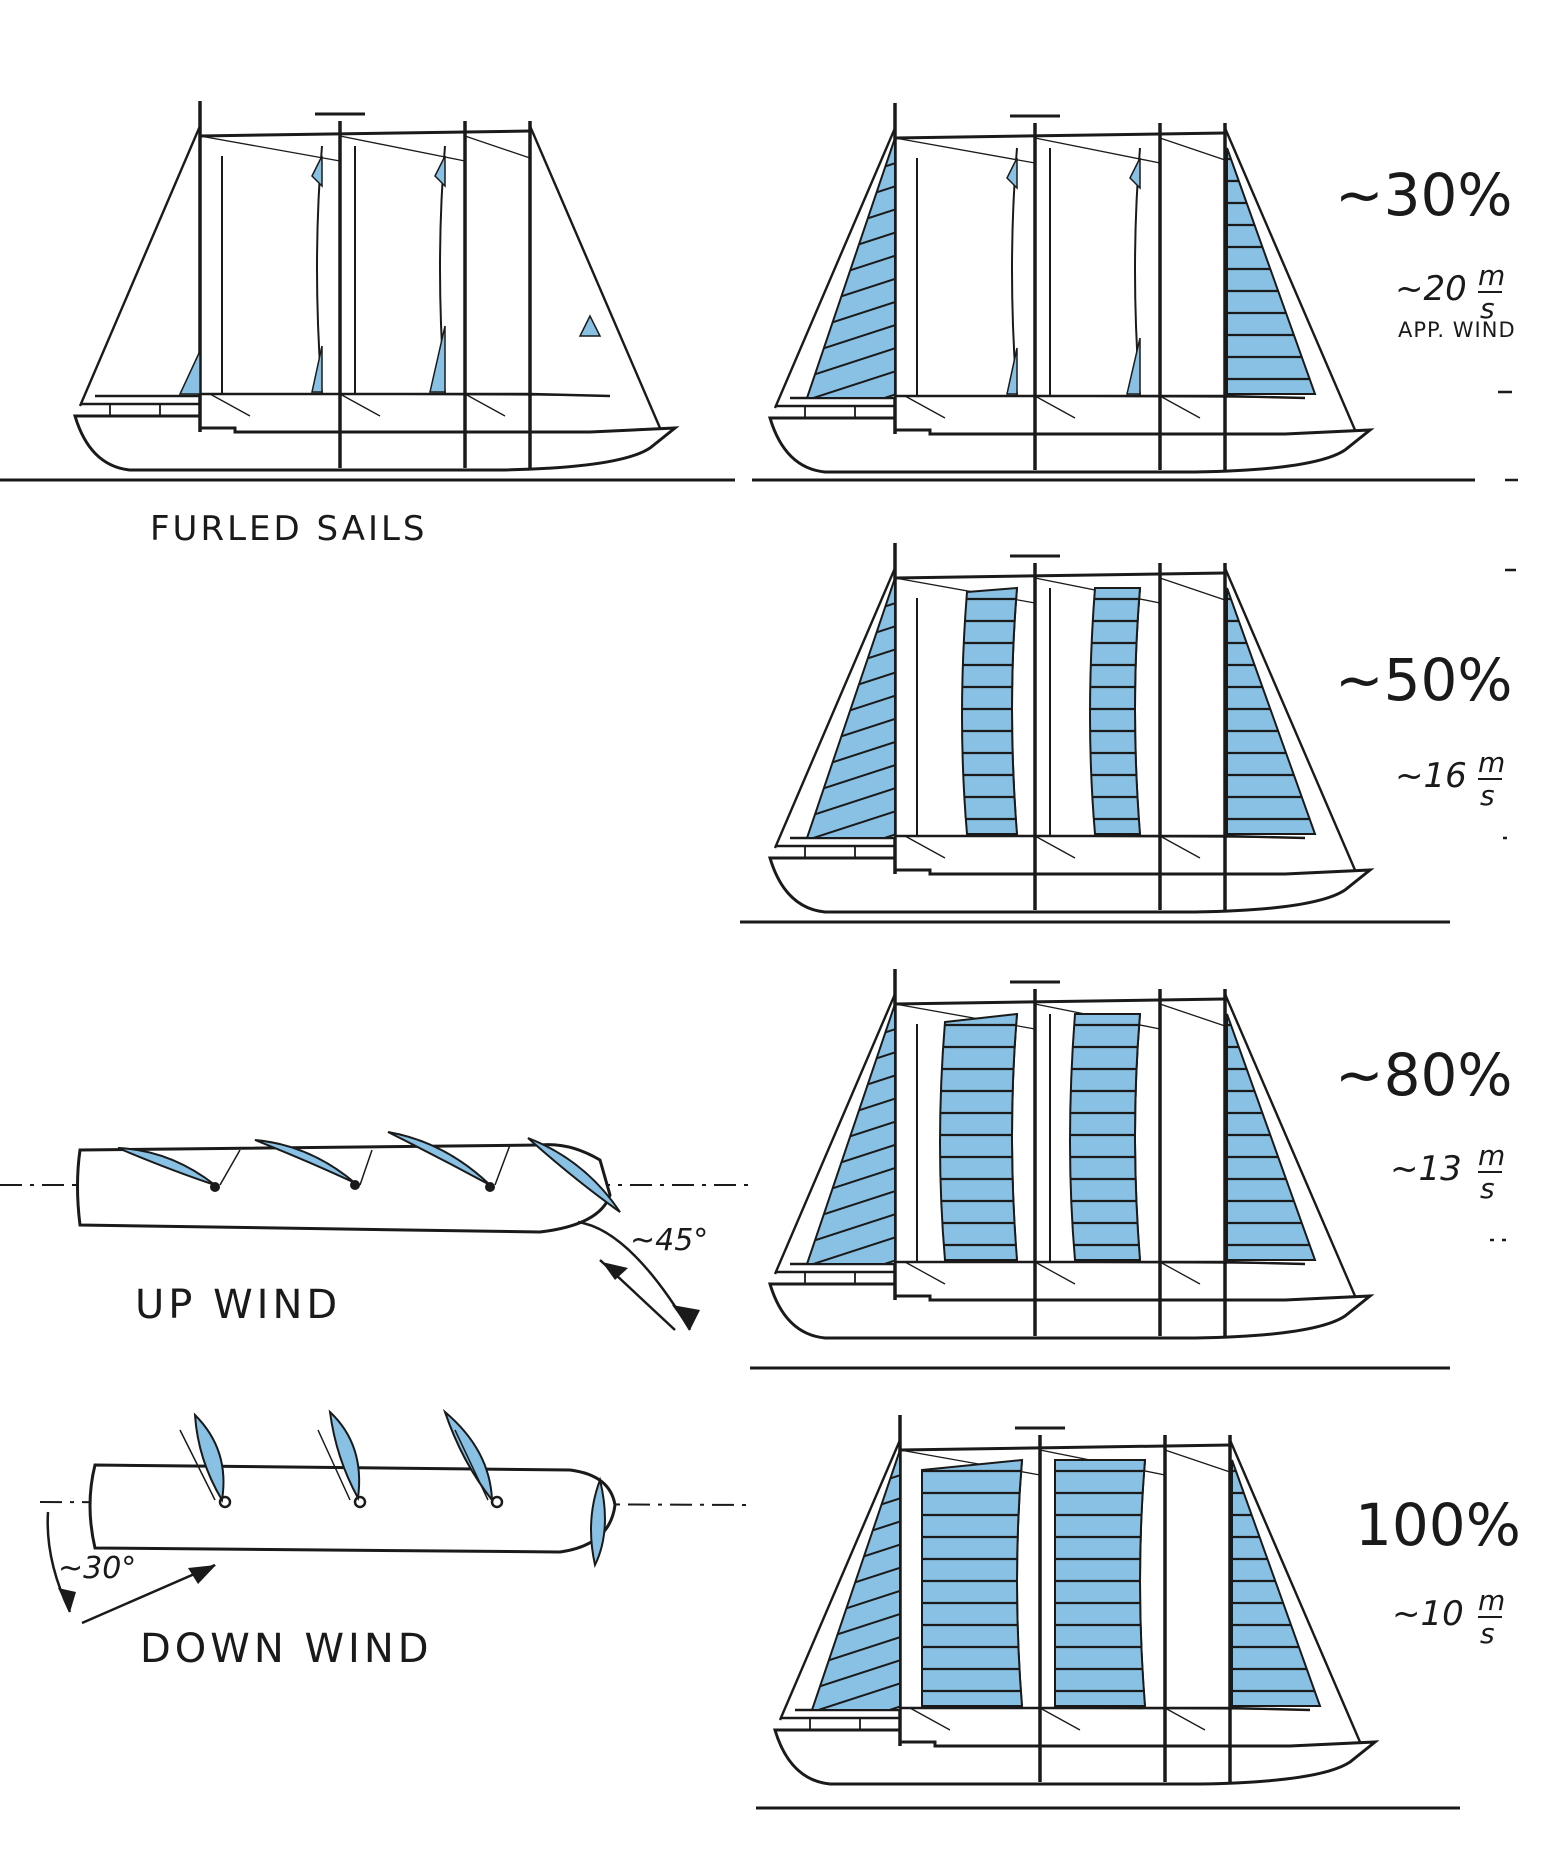 This screenshot has height=1850, width=1556. Describe the element at coordinates (1431, 776) in the screenshot. I see `wind-speed-label: ~16` at that location.